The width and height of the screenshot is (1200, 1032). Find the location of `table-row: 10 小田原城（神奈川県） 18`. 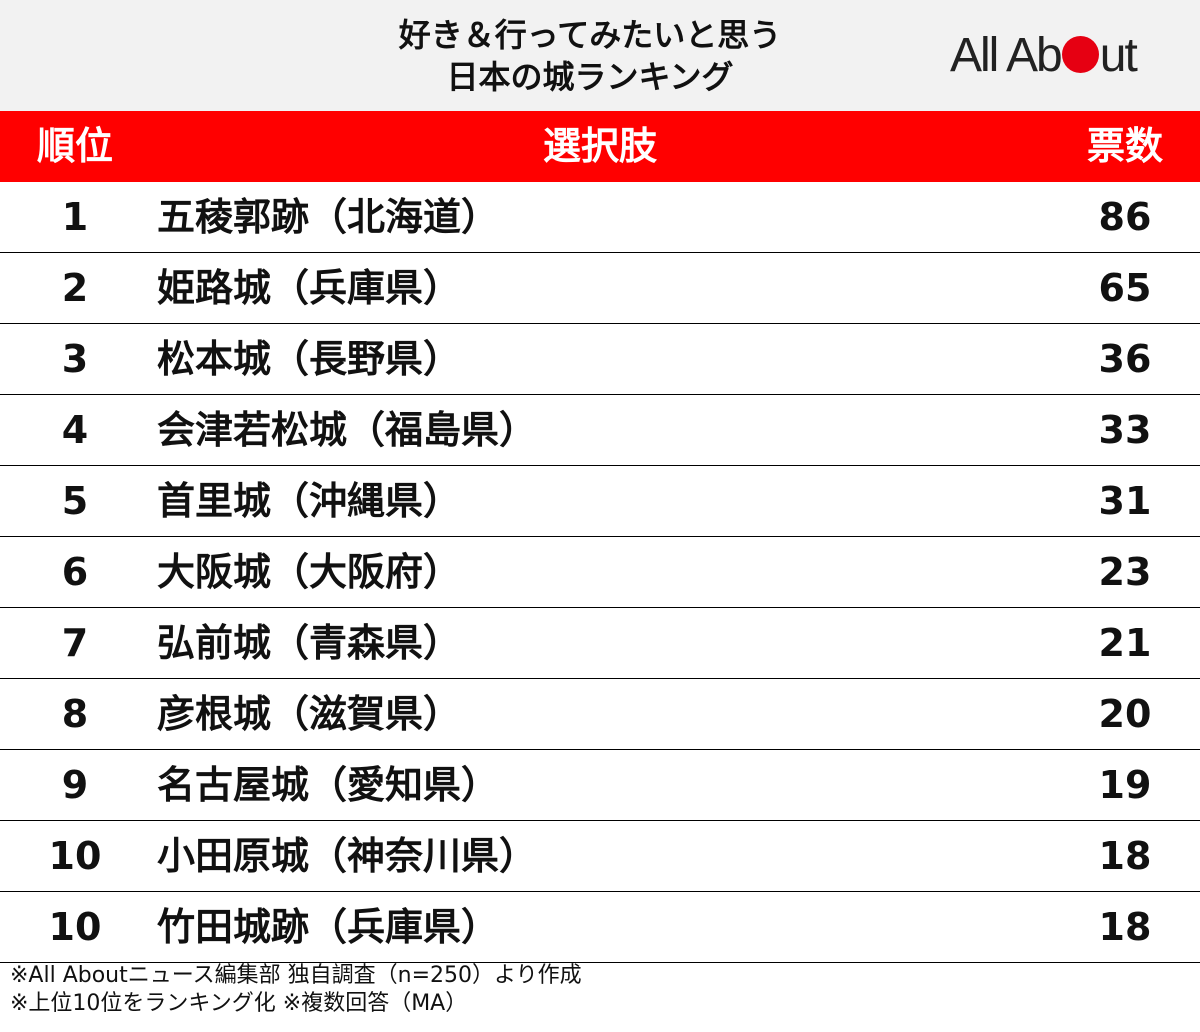

table-row: 10 小田原城（神奈川県） 18 is located at coordinates (600, 856).